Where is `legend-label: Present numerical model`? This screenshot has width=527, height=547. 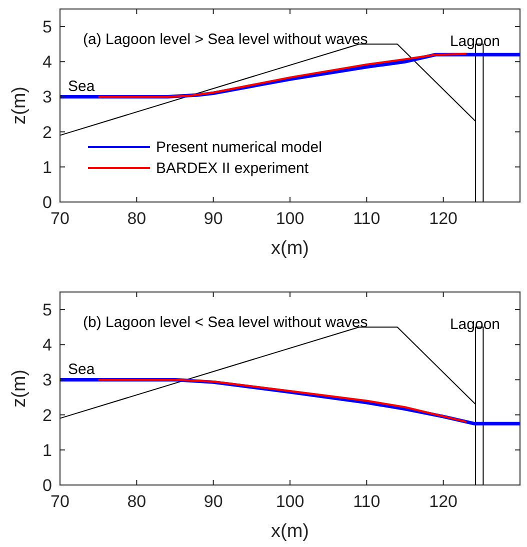
legend-label: Present numerical model is located at coordinates (239, 147).